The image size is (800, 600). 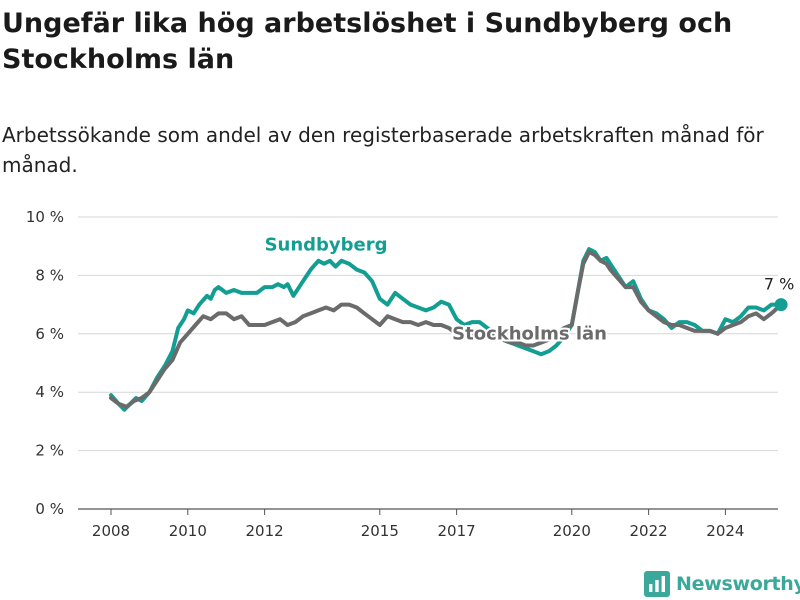 What do you see at coordinates (111, 531) in the screenshot?
I see `x-tick-label: 2008` at bounding box center [111, 531].